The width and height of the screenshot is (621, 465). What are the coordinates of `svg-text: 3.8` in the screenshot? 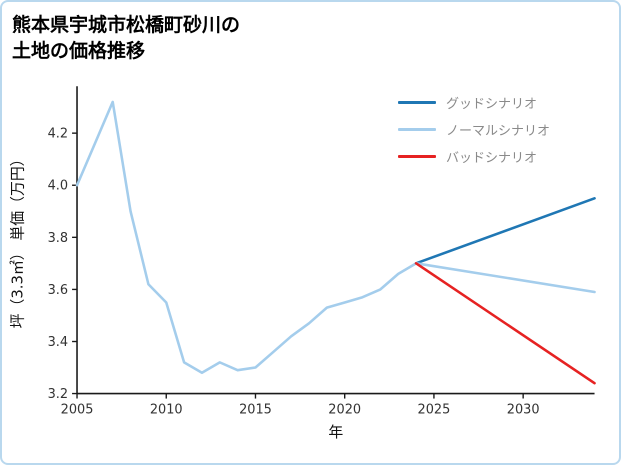 It's located at (58, 238).